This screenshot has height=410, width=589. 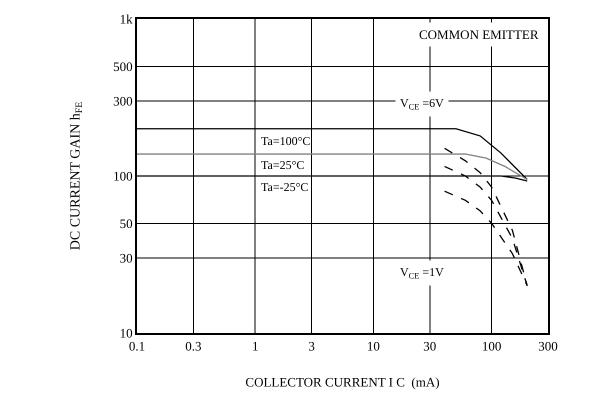 What do you see at coordinates (127, 19) in the screenshot?
I see `y-tick-label: 1k` at bounding box center [127, 19].